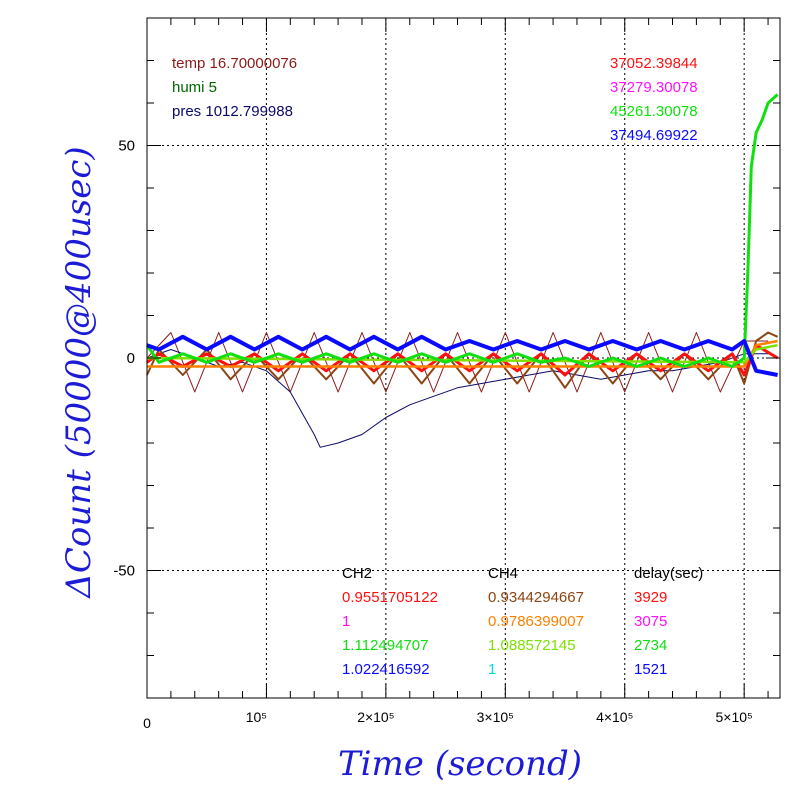  I want to click on table-header: CH4, so click(503, 573).